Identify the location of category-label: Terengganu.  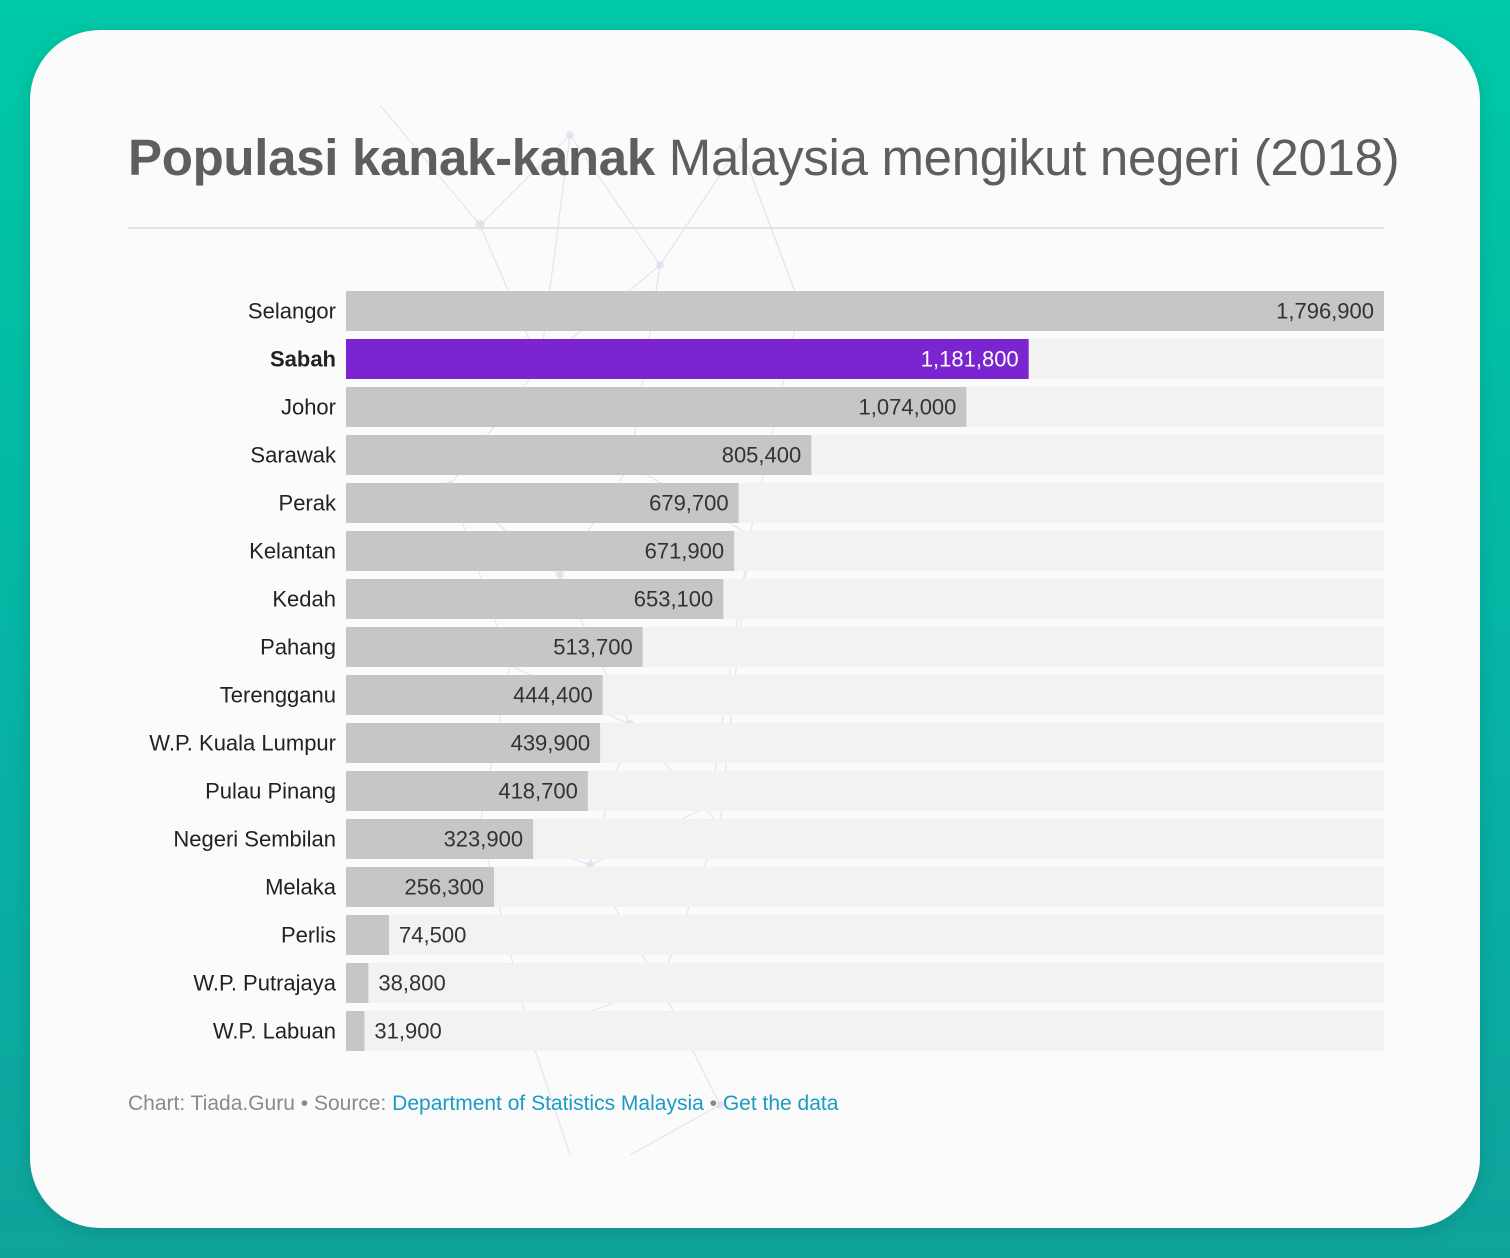
(278, 695).